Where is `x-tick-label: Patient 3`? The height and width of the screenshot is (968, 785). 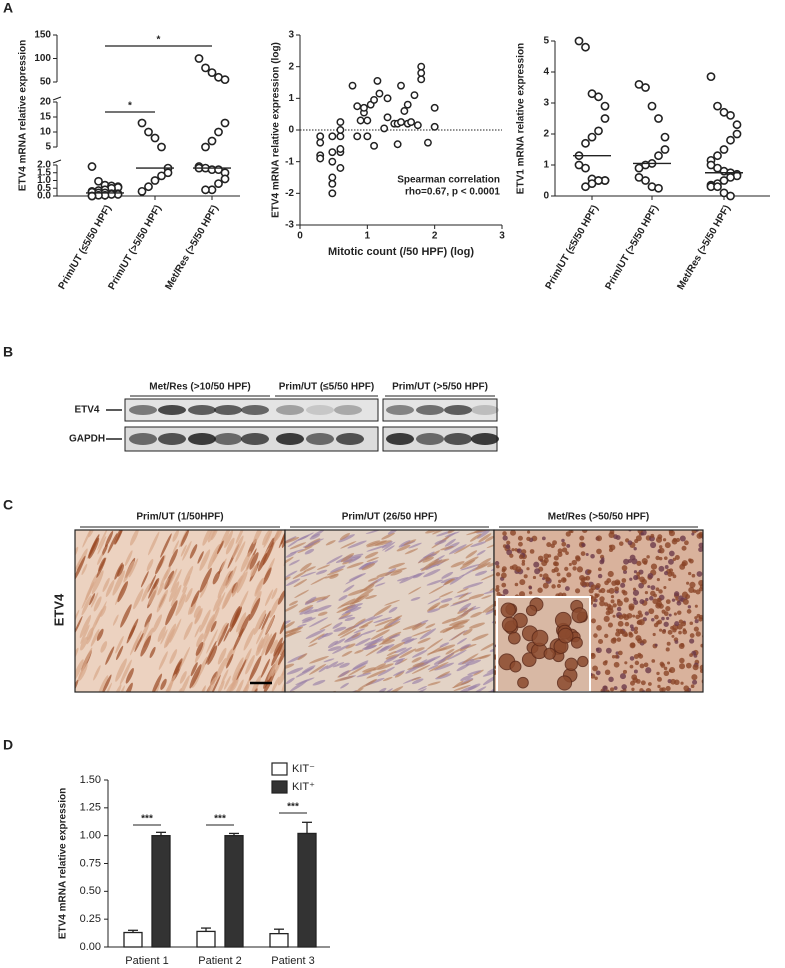
x-tick-label: Patient 3 is located at coordinates (292, 961).